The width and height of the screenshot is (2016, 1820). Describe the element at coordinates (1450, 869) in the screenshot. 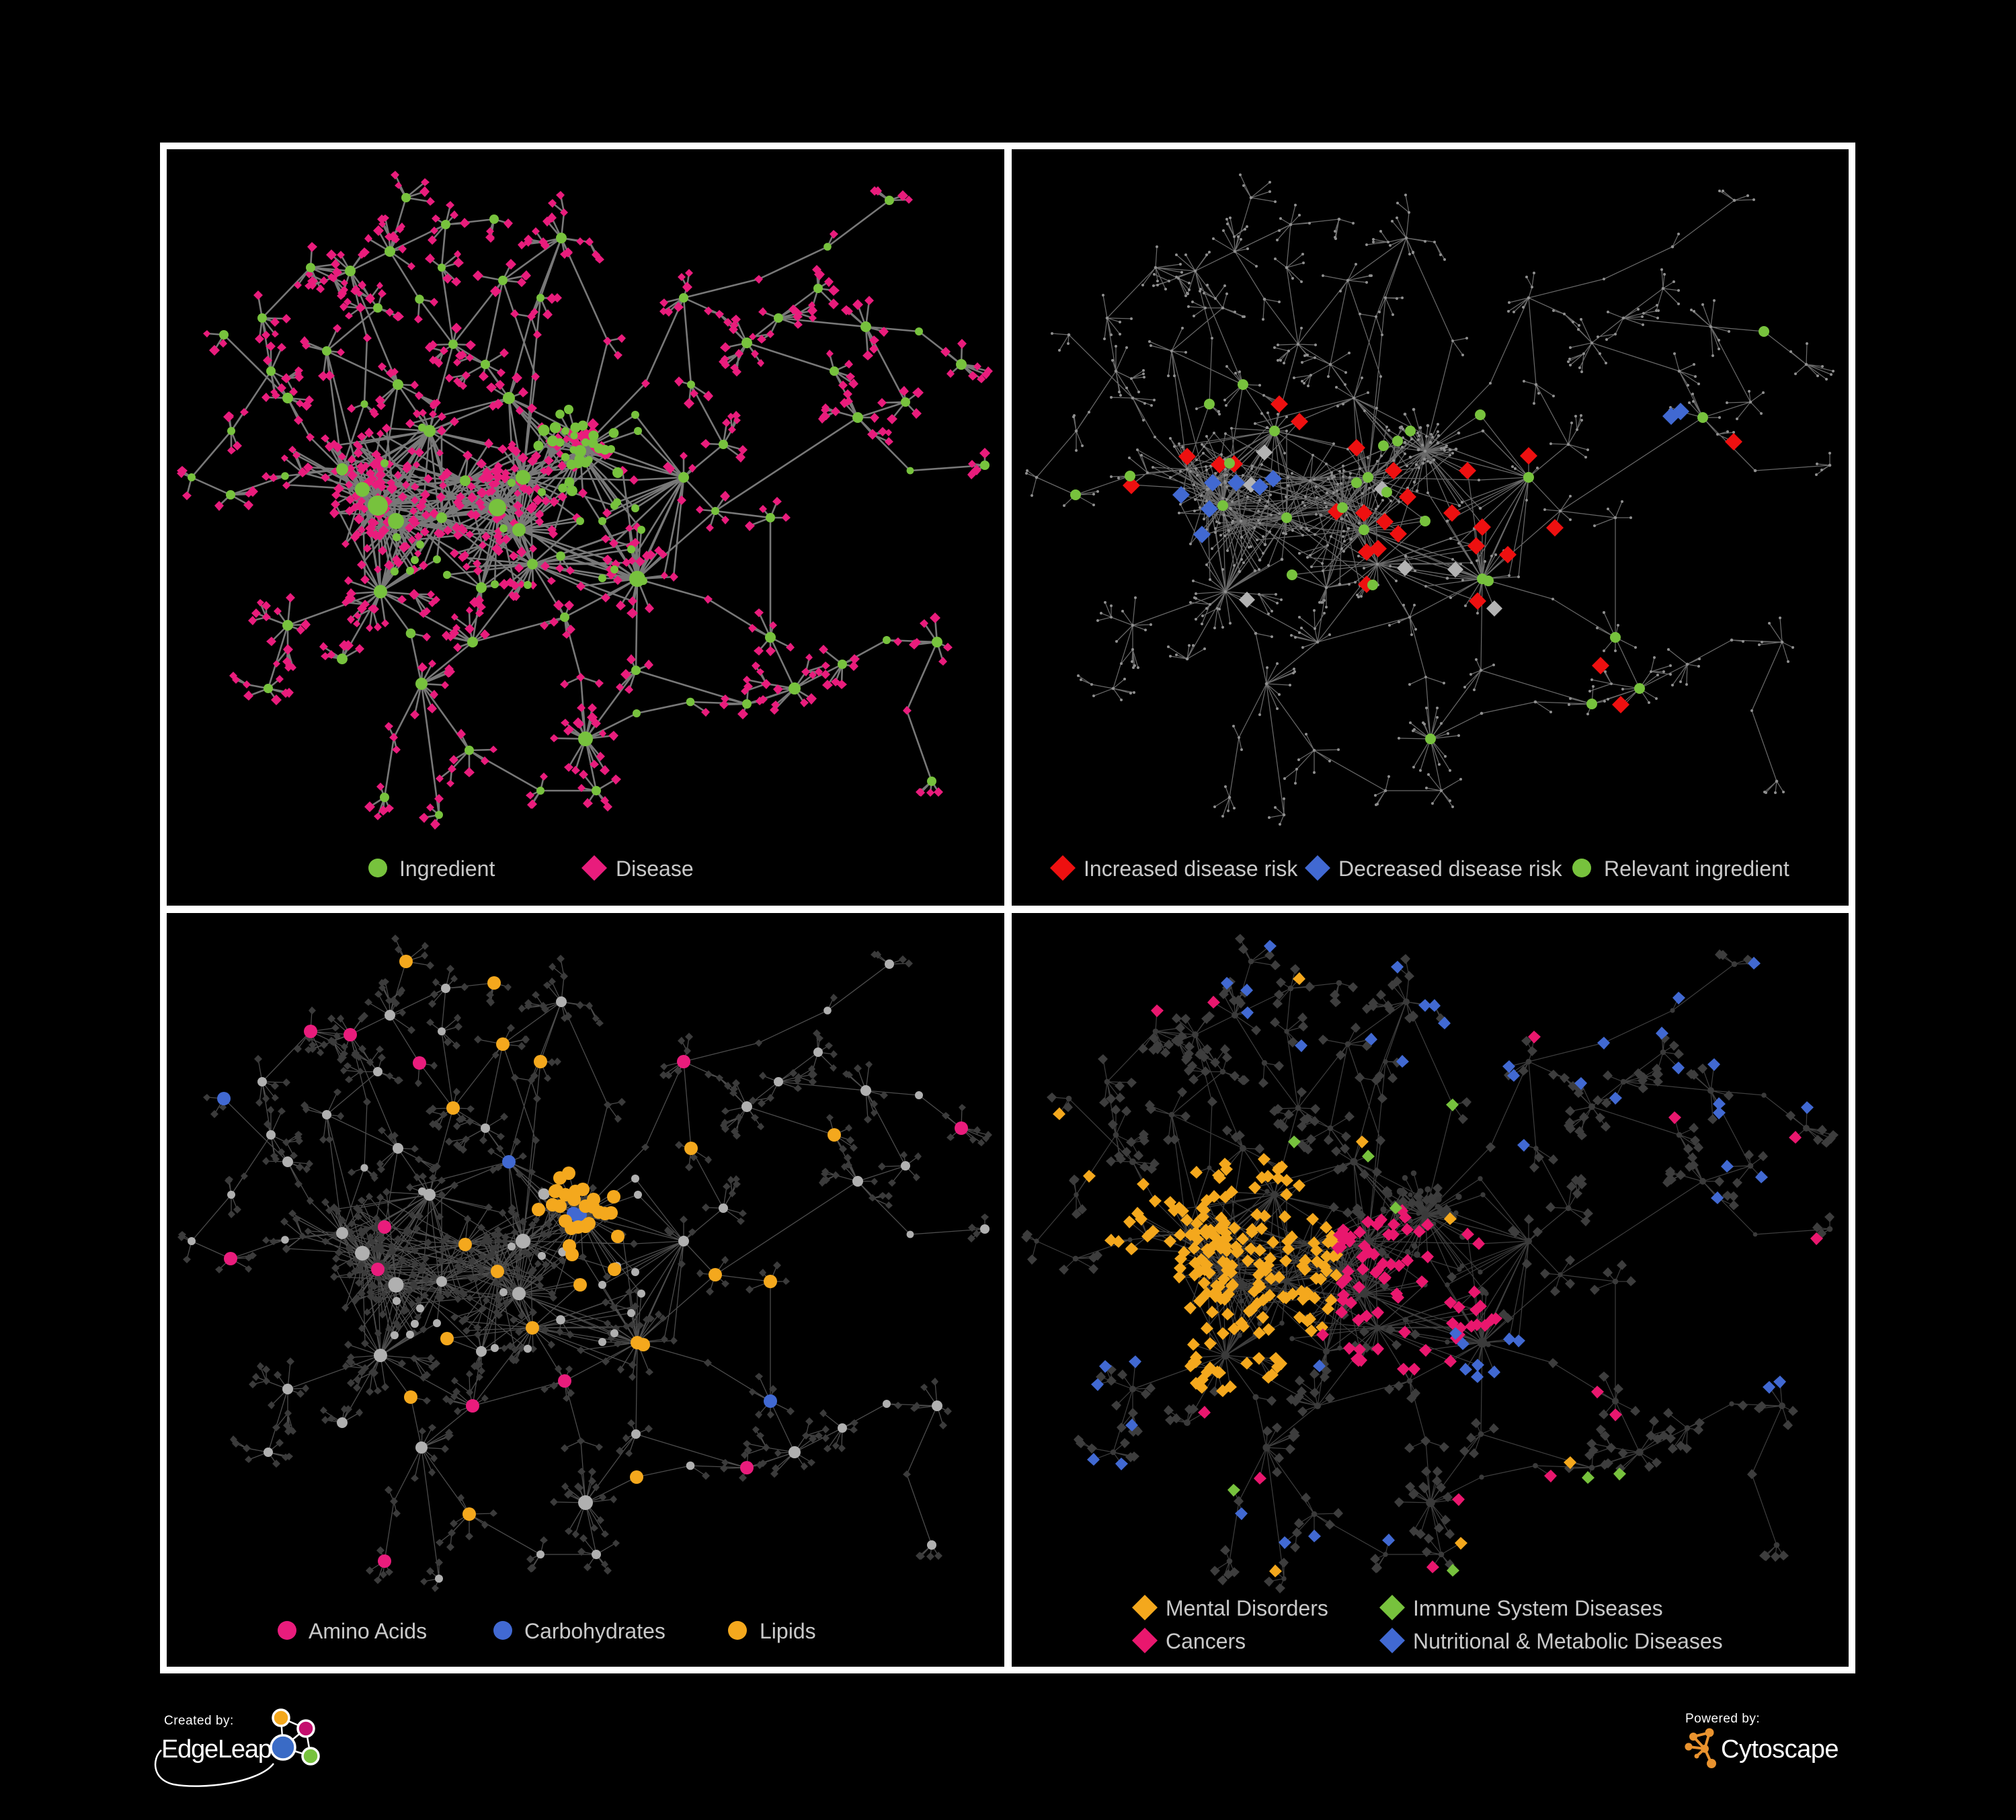

I see `svg-text: Decreased disease risk` at that location.